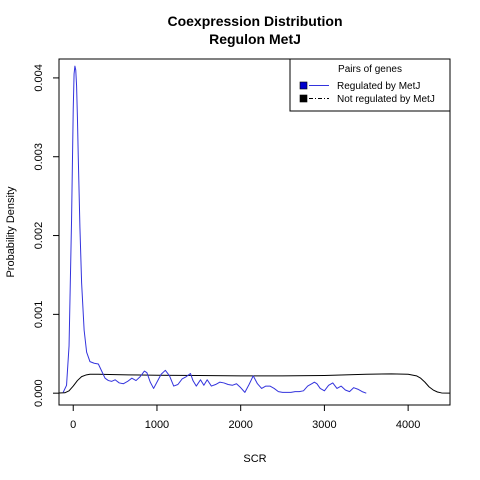  What do you see at coordinates (39, 157) in the screenshot?
I see `y-tick-label: 0.003` at bounding box center [39, 157].